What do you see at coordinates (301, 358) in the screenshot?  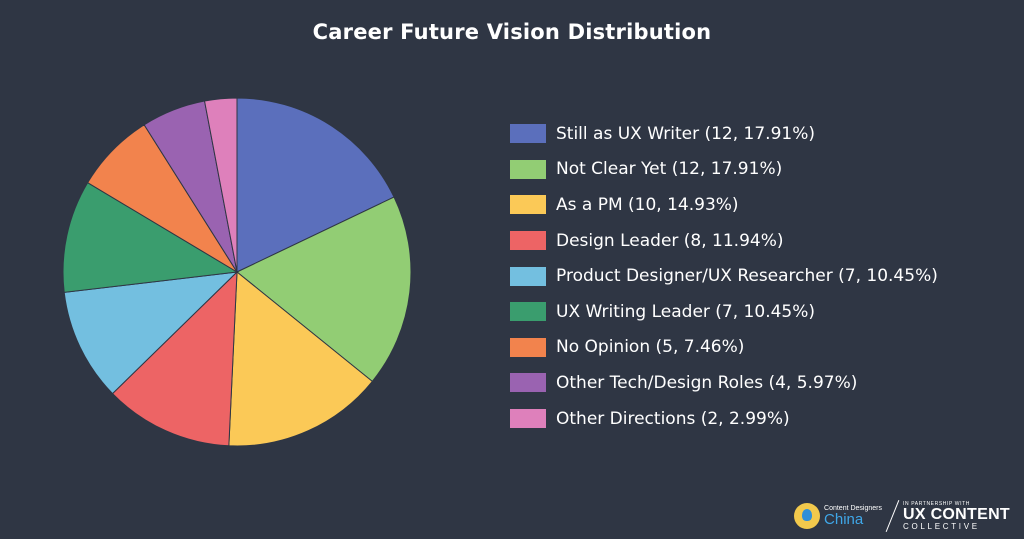 I see `pie-slice-as-a-pm` at bounding box center [301, 358].